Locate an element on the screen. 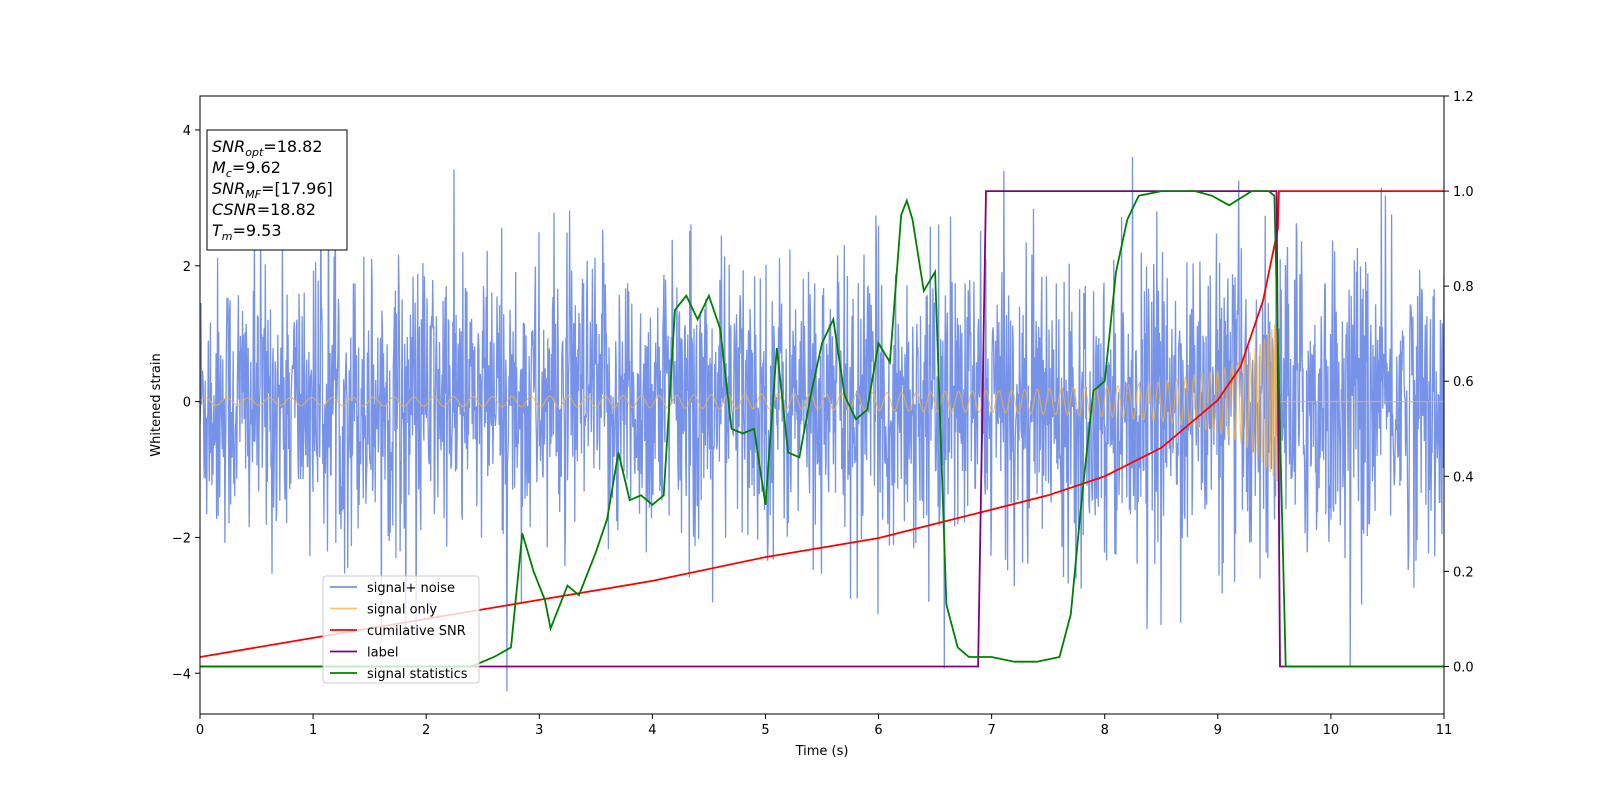 This screenshot has height=800, width=1600. y-left-tick-label: 0 is located at coordinates (187, 403).